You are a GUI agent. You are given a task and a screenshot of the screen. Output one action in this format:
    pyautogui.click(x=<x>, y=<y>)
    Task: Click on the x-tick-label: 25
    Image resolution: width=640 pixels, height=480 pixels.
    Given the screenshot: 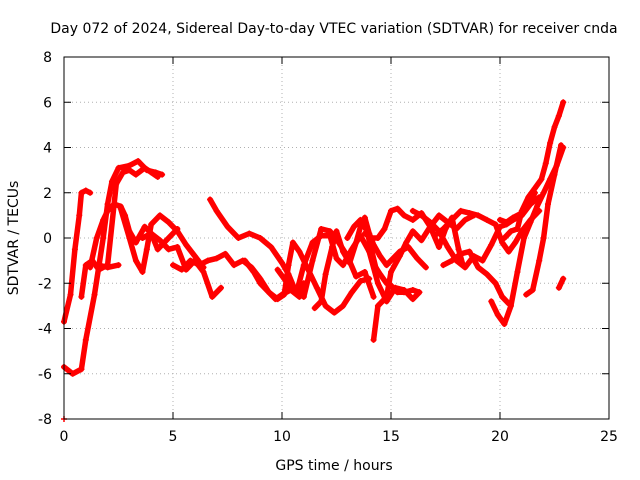 What is the action you would take?
    pyautogui.click(x=609, y=437)
    